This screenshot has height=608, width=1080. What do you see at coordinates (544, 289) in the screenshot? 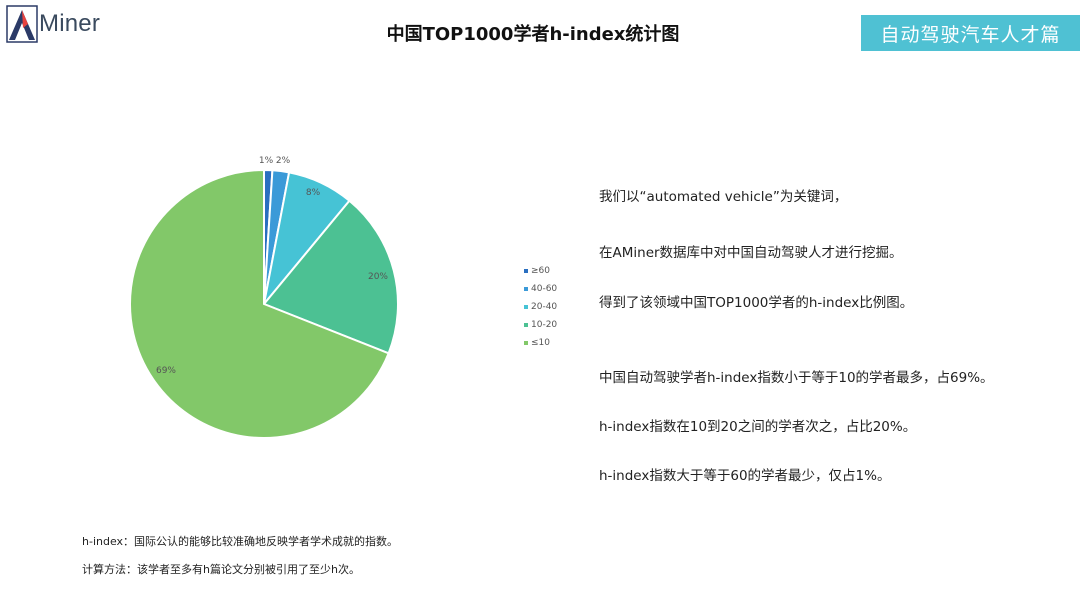
I see `legend-label: 40-60` at bounding box center [544, 289].